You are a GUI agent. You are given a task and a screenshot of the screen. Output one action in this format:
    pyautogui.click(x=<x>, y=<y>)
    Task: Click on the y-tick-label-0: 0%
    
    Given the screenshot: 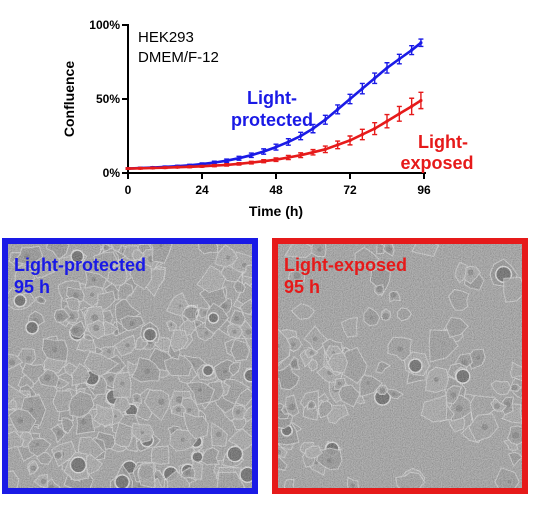 What is the action you would take?
    pyautogui.click(x=112, y=173)
    